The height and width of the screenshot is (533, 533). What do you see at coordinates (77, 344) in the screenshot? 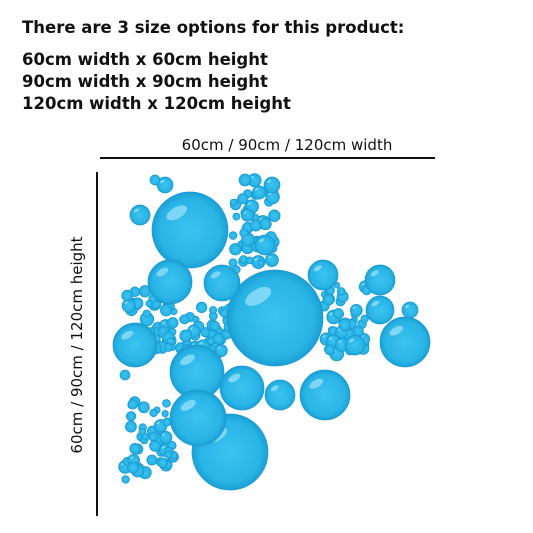
I see `height-label: 60cm / 90cm / 120cm height` at bounding box center [77, 344].